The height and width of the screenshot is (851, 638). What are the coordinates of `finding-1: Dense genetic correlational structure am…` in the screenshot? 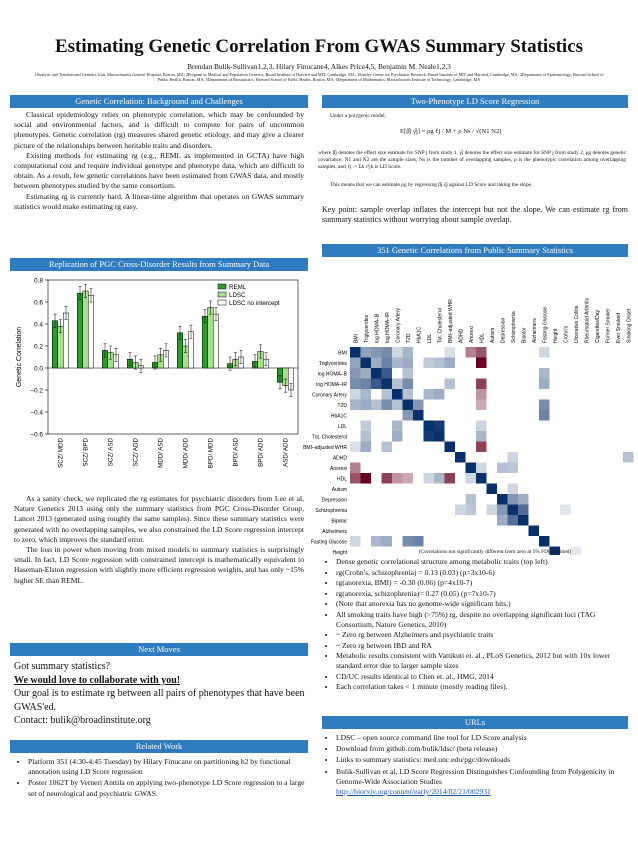 It's located at (484, 562).